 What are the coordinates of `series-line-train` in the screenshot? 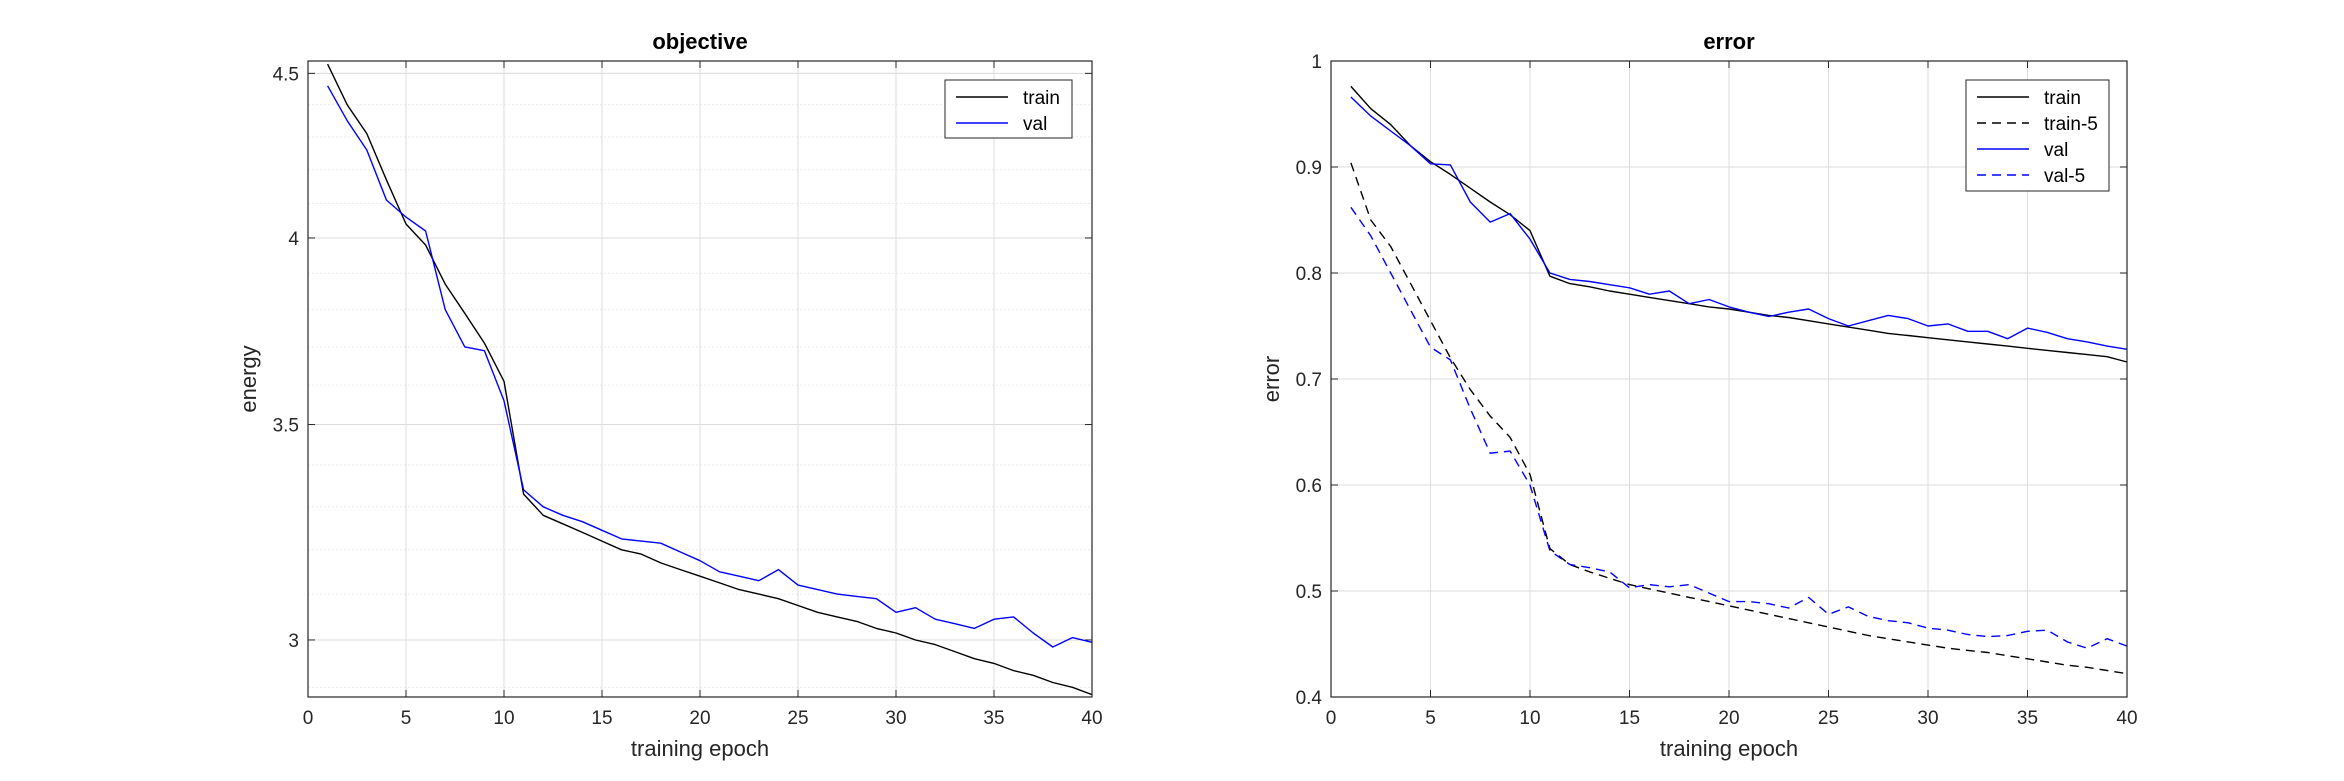 It's located at (1739, 224).